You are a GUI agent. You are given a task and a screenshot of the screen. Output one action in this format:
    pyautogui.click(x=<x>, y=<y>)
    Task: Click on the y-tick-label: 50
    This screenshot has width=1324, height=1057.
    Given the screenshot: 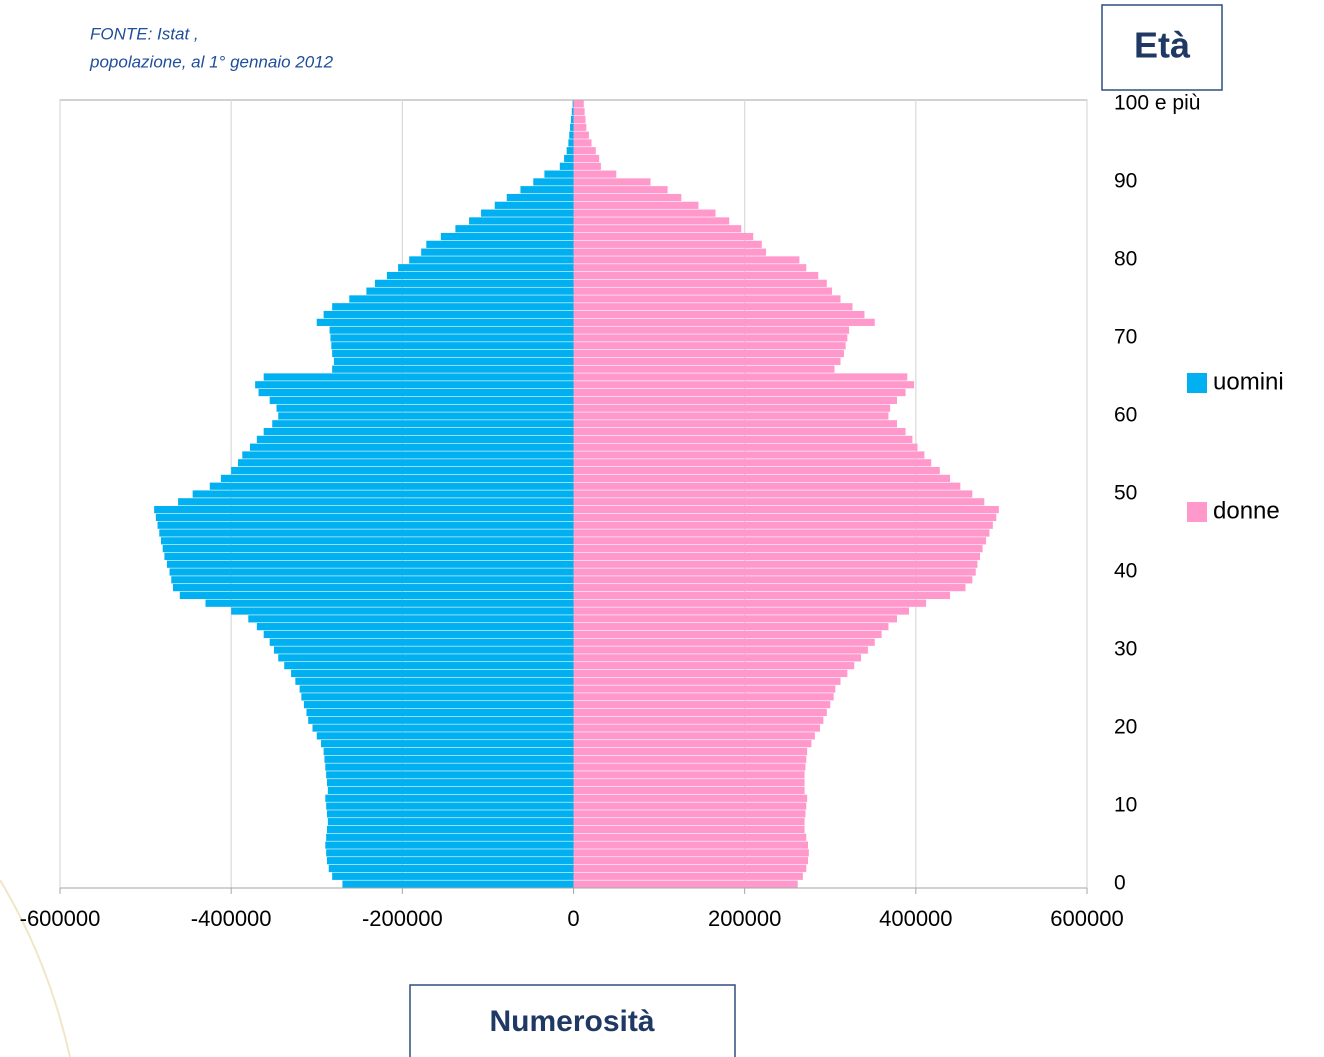 What is the action you would take?
    pyautogui.click(x=1125, y=493)
    